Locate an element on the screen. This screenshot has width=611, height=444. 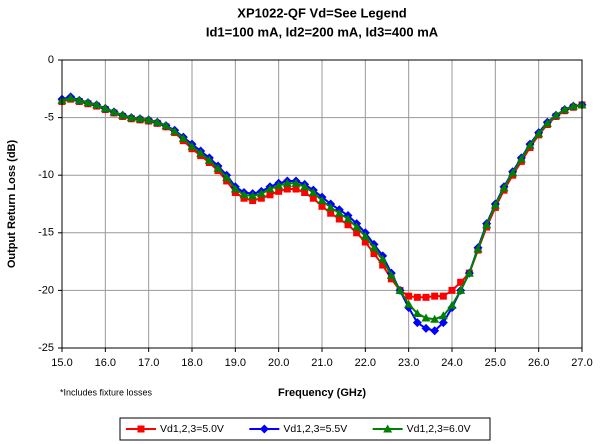
y-tick-label: -20 is located at coordinates (46, 290).